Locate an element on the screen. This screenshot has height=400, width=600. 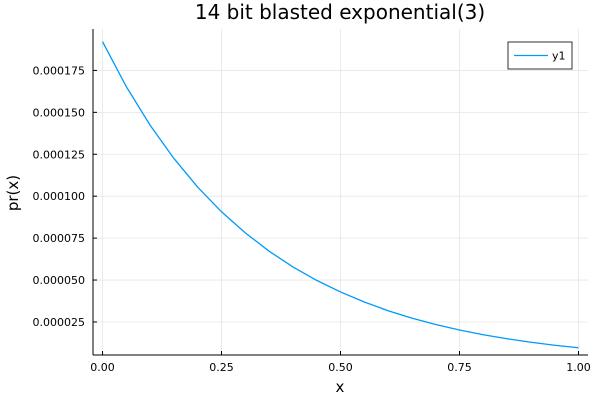
x-tick-label: 0.25 is located at coordinates (221, 367).